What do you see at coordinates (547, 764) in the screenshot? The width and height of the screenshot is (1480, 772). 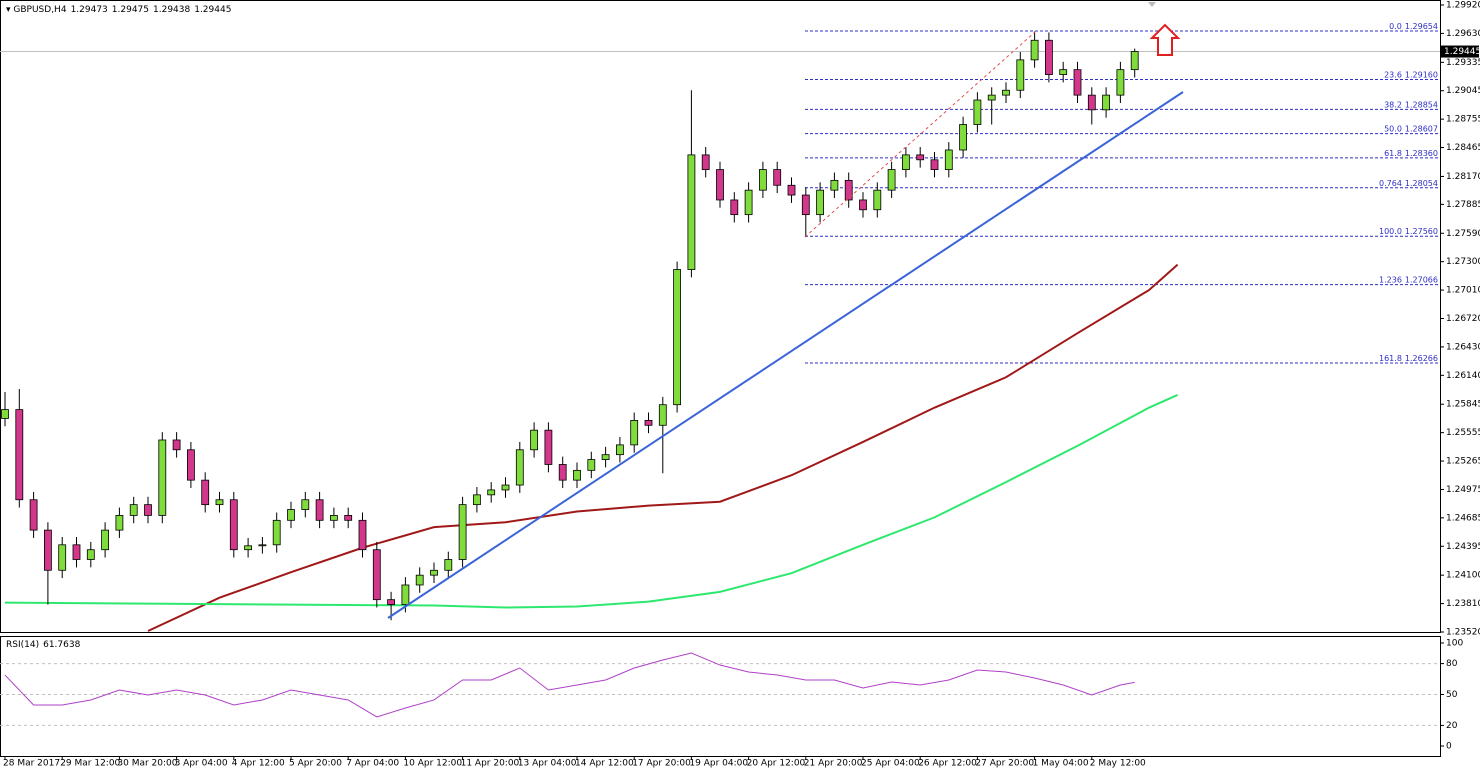 I see `x-tick-label: 13 Apr 04:00` at bounding box center [547, 764].